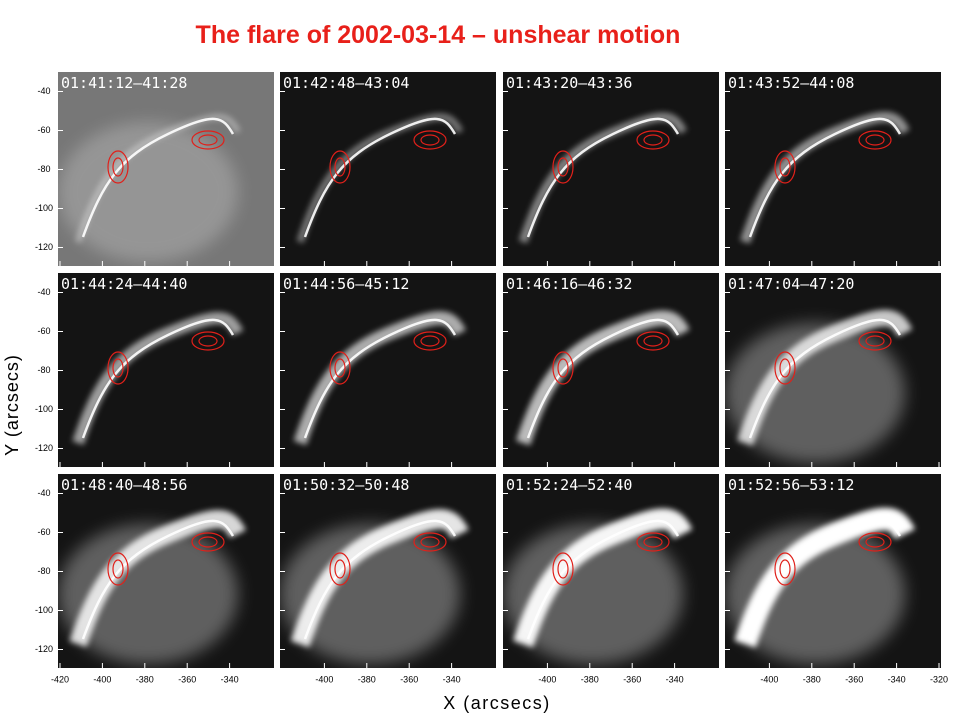  What do you see at coordinates (438, 35) in the screenshot?
I see `title: The flare of 2002-03-14 – unshear motion` at bounding box center [438, 35].